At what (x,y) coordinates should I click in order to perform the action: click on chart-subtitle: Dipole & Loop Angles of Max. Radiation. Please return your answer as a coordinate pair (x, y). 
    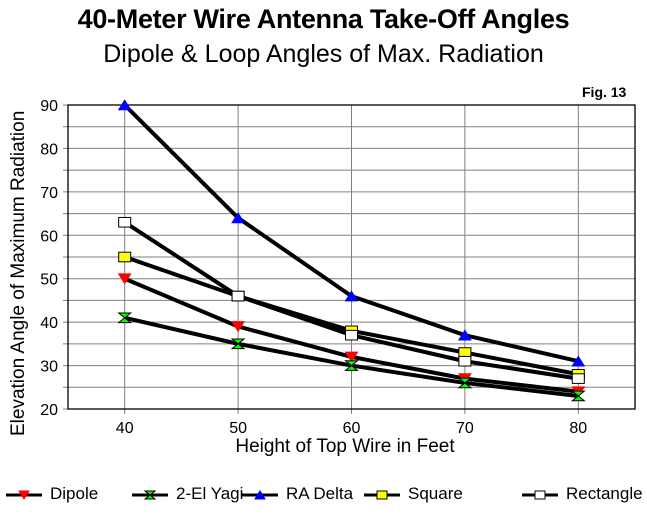
    Looking at the image, I should click on (323, 54).